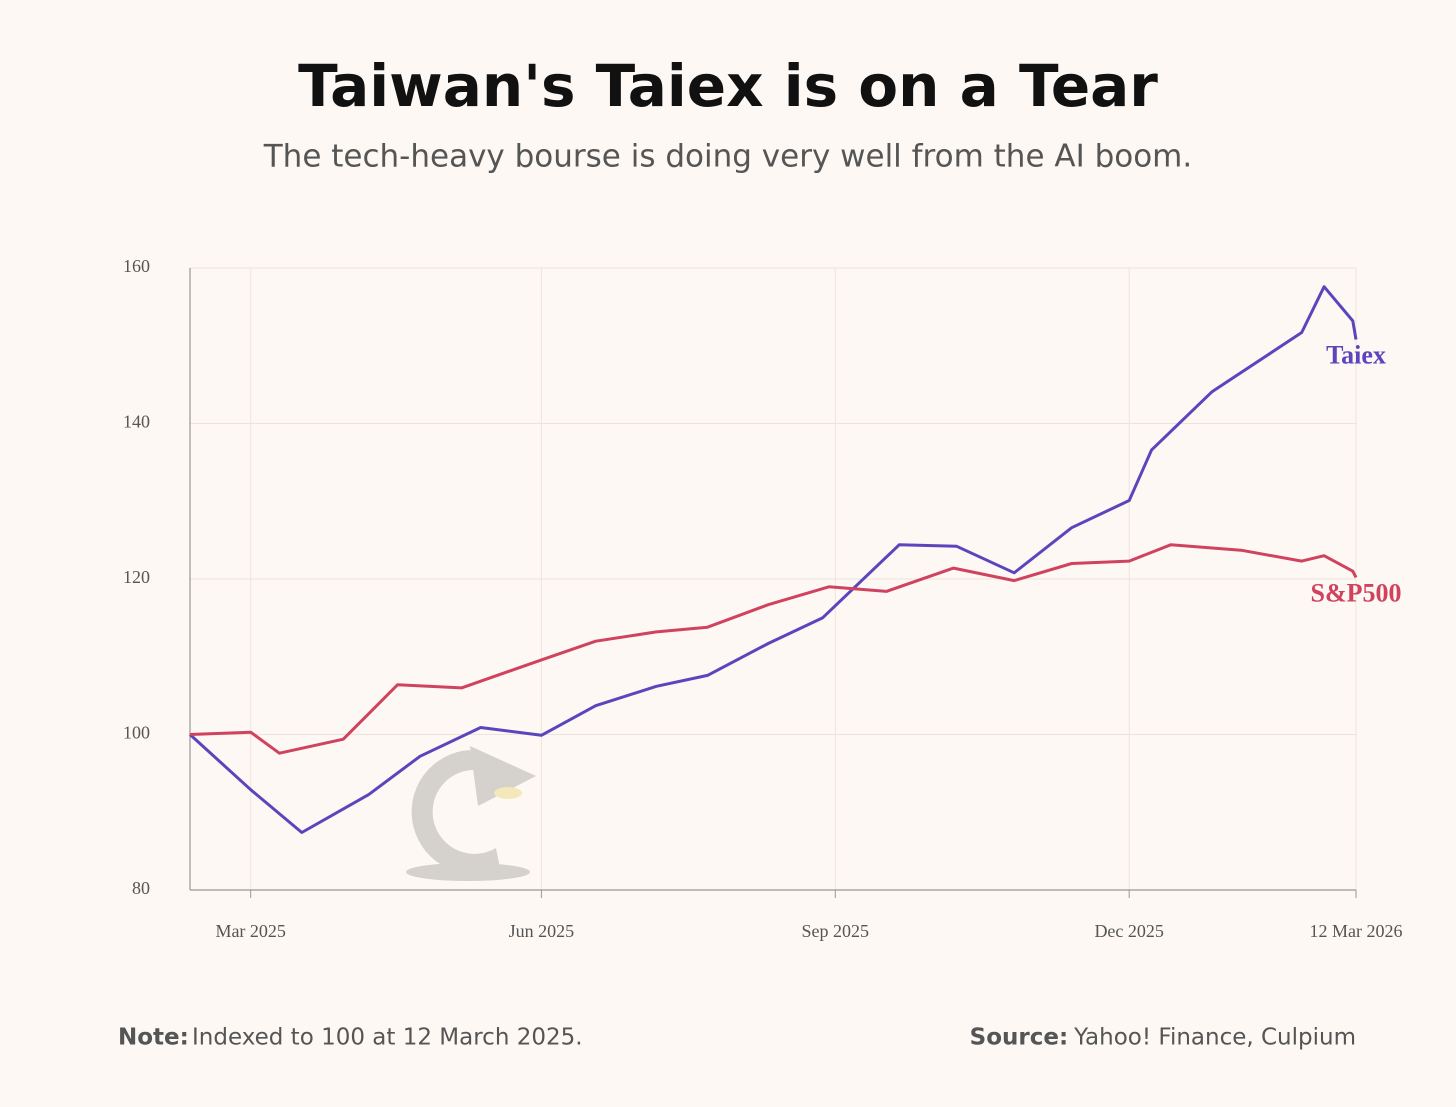  Describe the element at coordinates (1356, 592) in the screenshot. I see `series-label: S&P500` at that location.